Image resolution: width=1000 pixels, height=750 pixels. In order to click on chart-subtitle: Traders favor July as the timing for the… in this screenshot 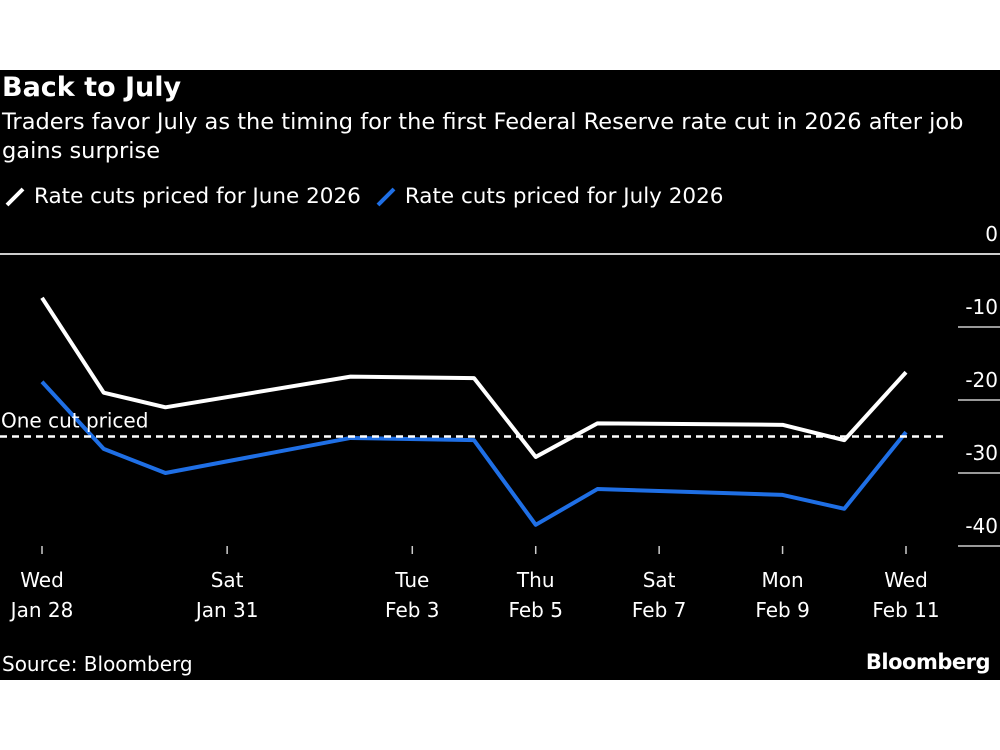, I will do `click(483, 136)`.